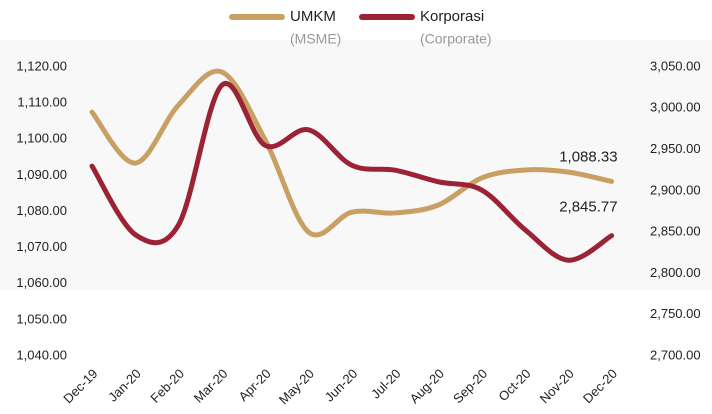 Image resolution: width=712 pixels, height=414 pixels. I want to click on y-tick-label: 1,120.00, so click(41, 65).